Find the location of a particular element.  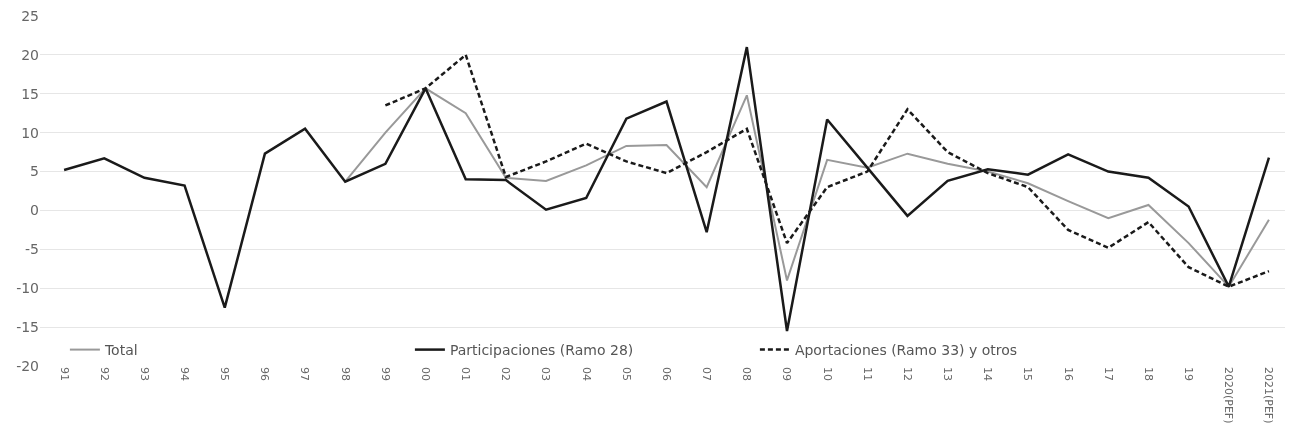

x-tick-label: 91 is located at coordinates (64, 374).